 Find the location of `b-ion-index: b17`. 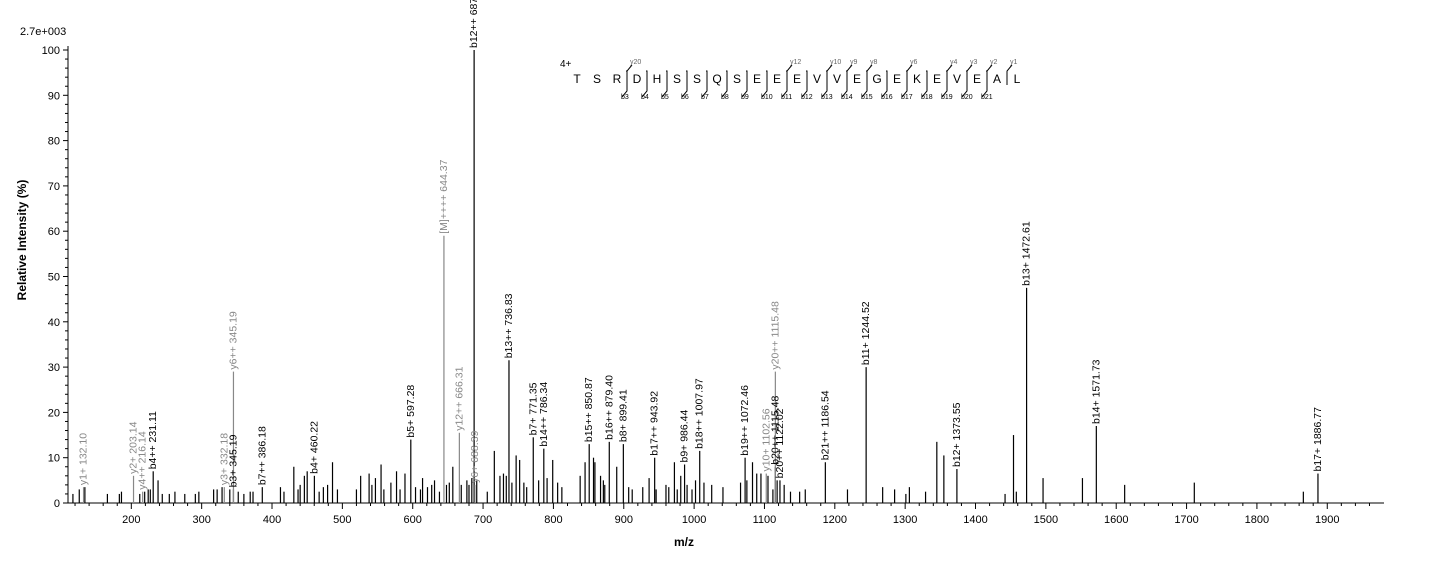

b-ion-index: b17 is located at coordinates (907, 97).